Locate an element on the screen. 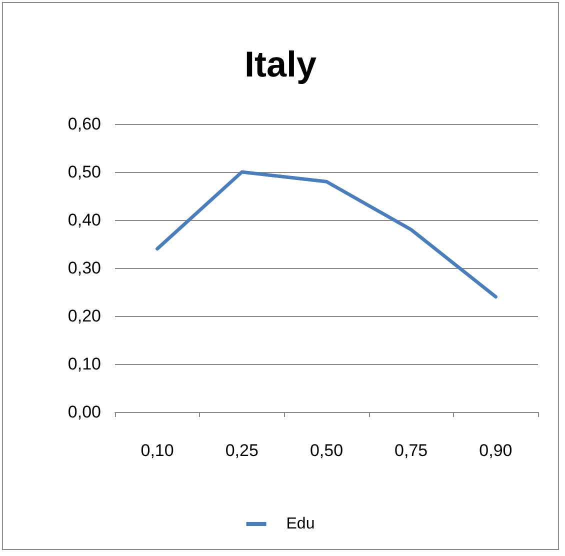  line-series is located at coordinates (327, 234).